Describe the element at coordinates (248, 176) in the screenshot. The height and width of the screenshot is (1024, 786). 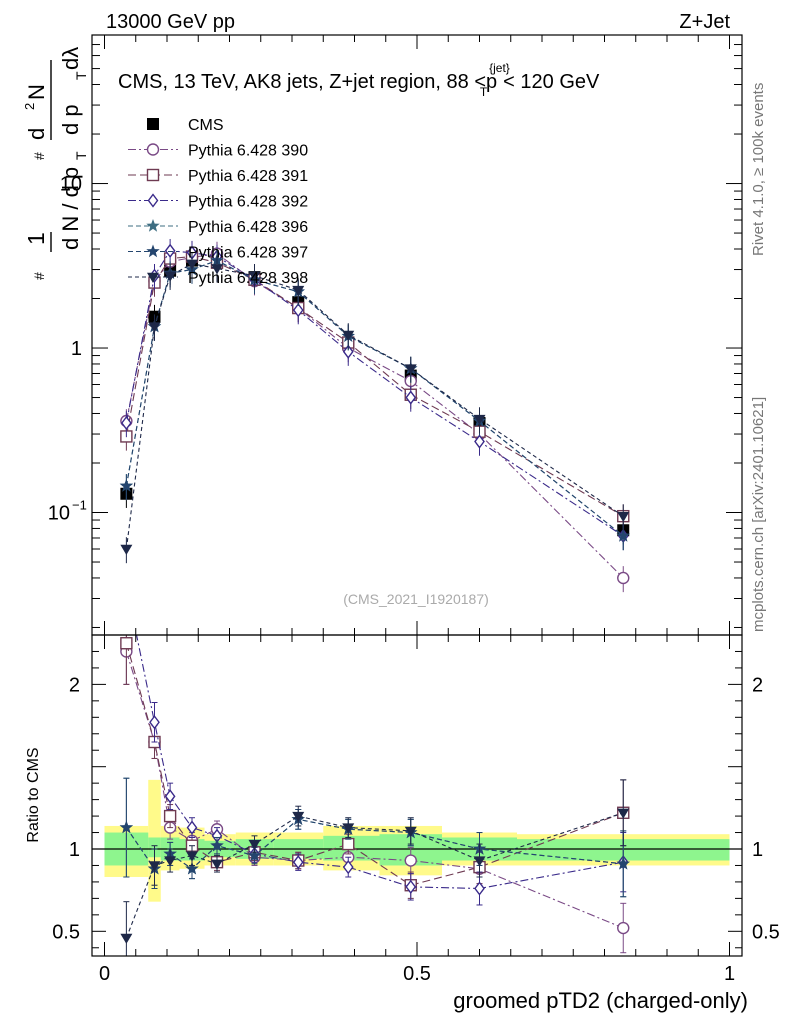
I see `legend-entry-label: Pythia 6.428 391` at that location.